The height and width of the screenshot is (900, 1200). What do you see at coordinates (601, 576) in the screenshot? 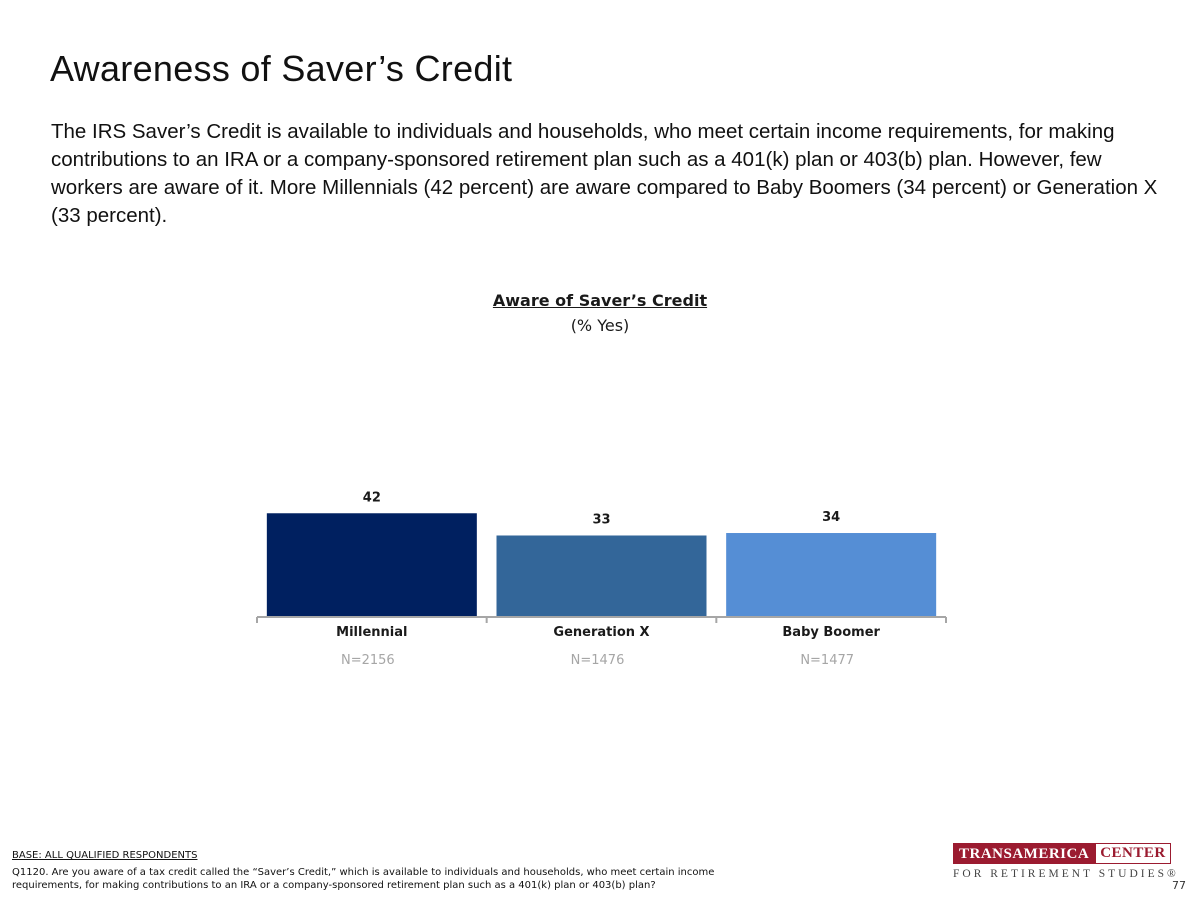
I see `bar-generation-x` at bounding box center [601, 576].